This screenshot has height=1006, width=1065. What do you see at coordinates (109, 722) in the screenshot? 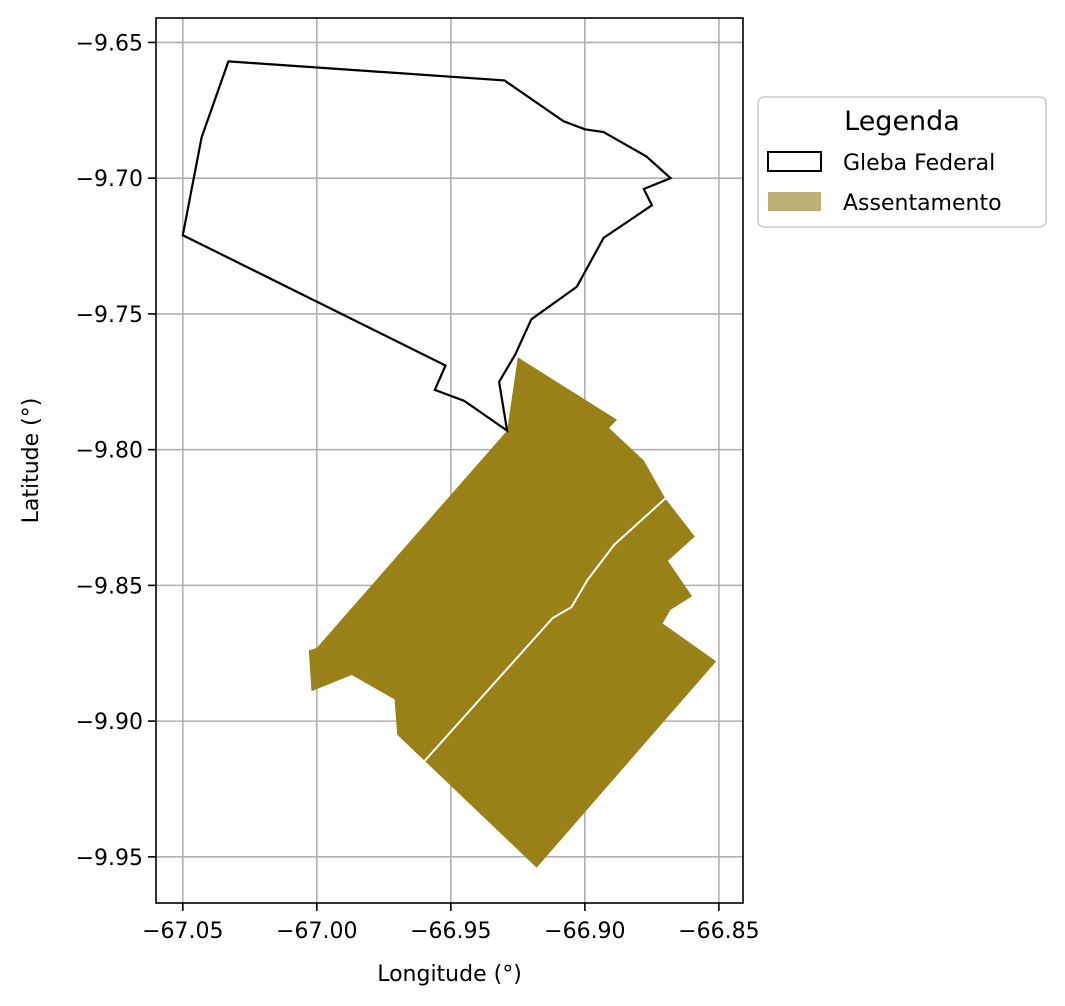
I see `y-tick-label-5: −9.90` at bounding box center [109, 722].